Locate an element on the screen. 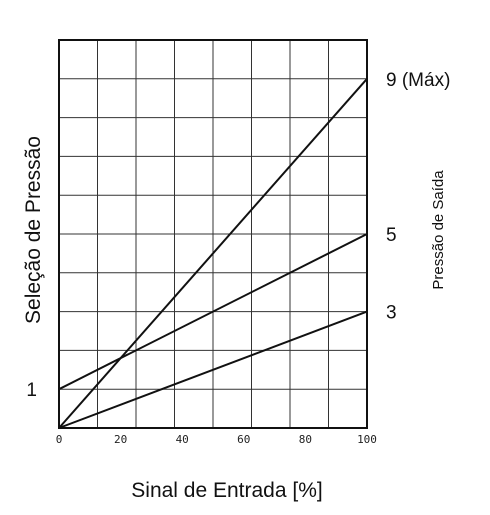 This screenshot has height=515, width=490. line-end-label-2: 5 is located at coordinates (391, 235).